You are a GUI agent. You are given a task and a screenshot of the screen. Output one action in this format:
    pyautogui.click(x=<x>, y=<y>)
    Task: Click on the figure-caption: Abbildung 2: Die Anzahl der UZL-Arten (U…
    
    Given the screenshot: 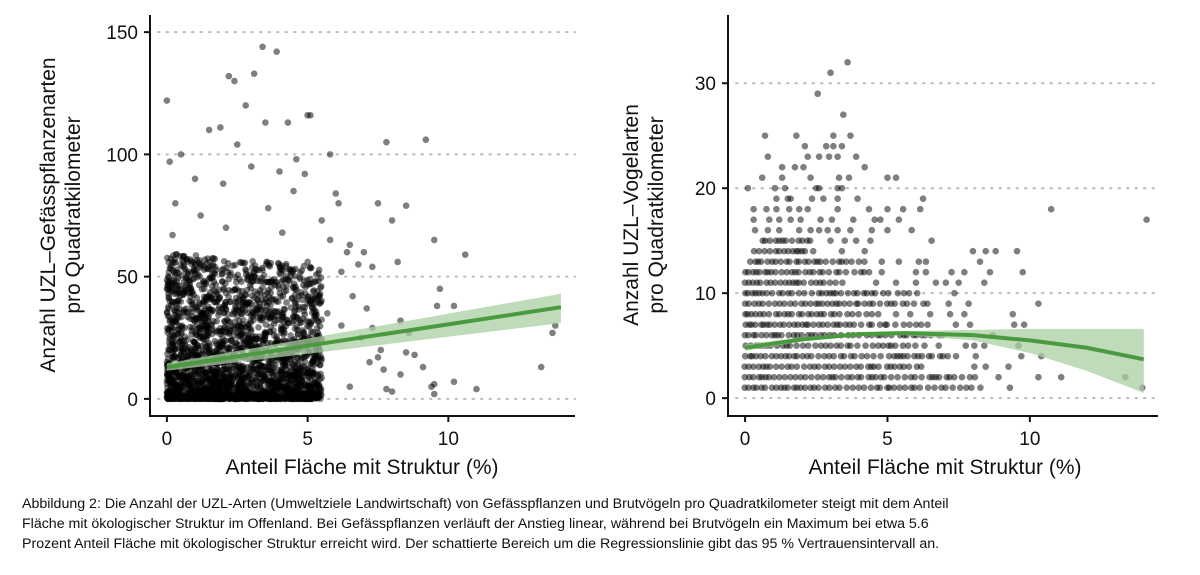 What is the action you would take?
    pyautogui.click(x=607, y=524)
    